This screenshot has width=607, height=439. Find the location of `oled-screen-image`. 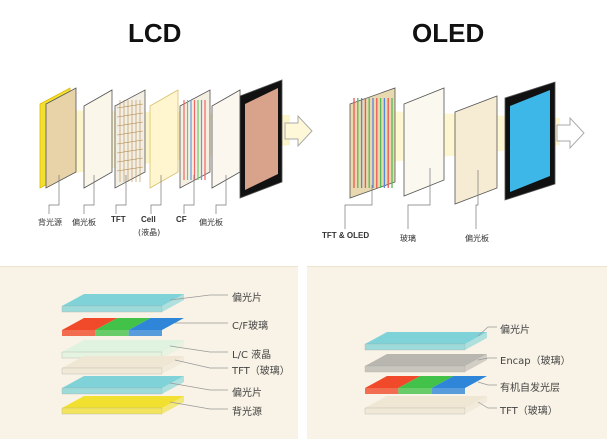

oled-screen-image is located at coordinates (530, 141).